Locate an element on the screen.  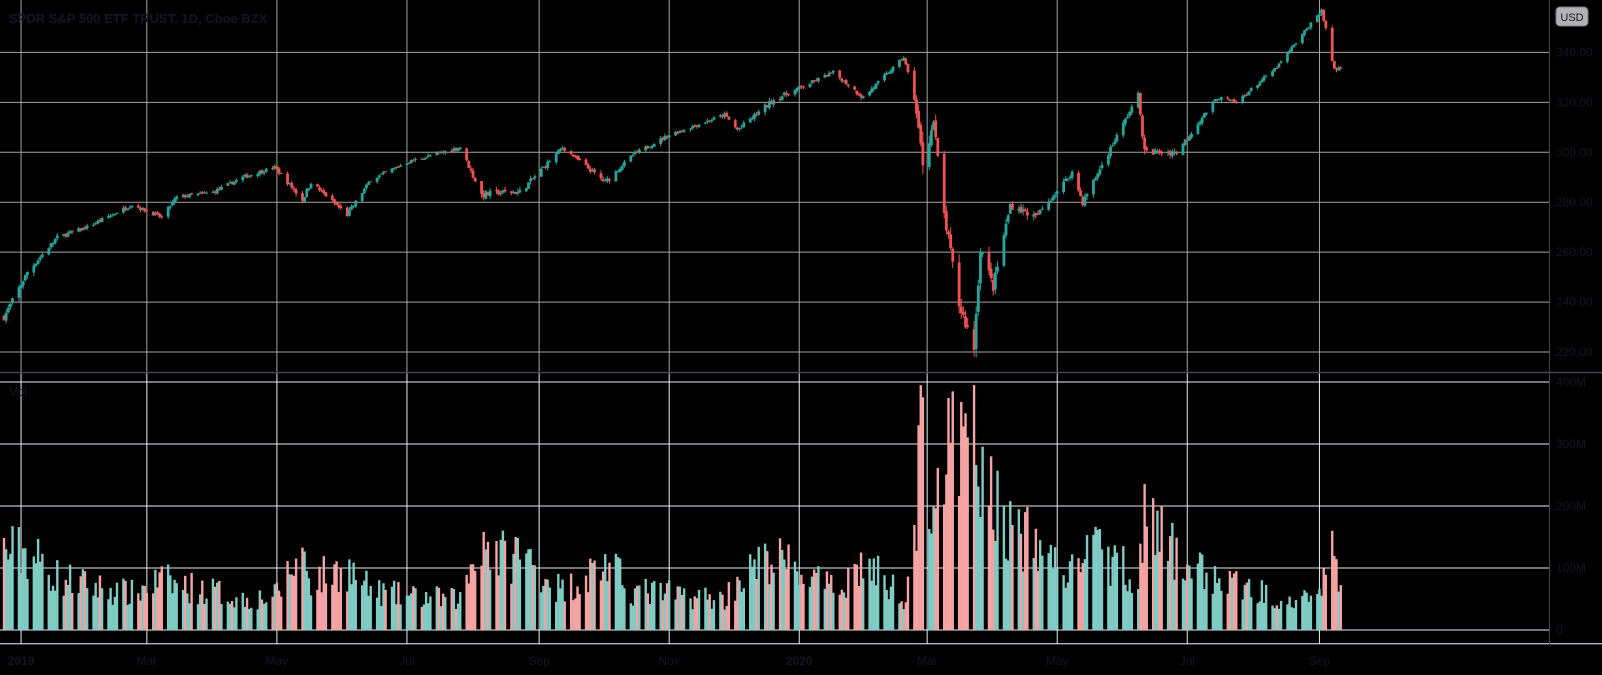
currency-button-frame is located at coordinates (1572, 16).